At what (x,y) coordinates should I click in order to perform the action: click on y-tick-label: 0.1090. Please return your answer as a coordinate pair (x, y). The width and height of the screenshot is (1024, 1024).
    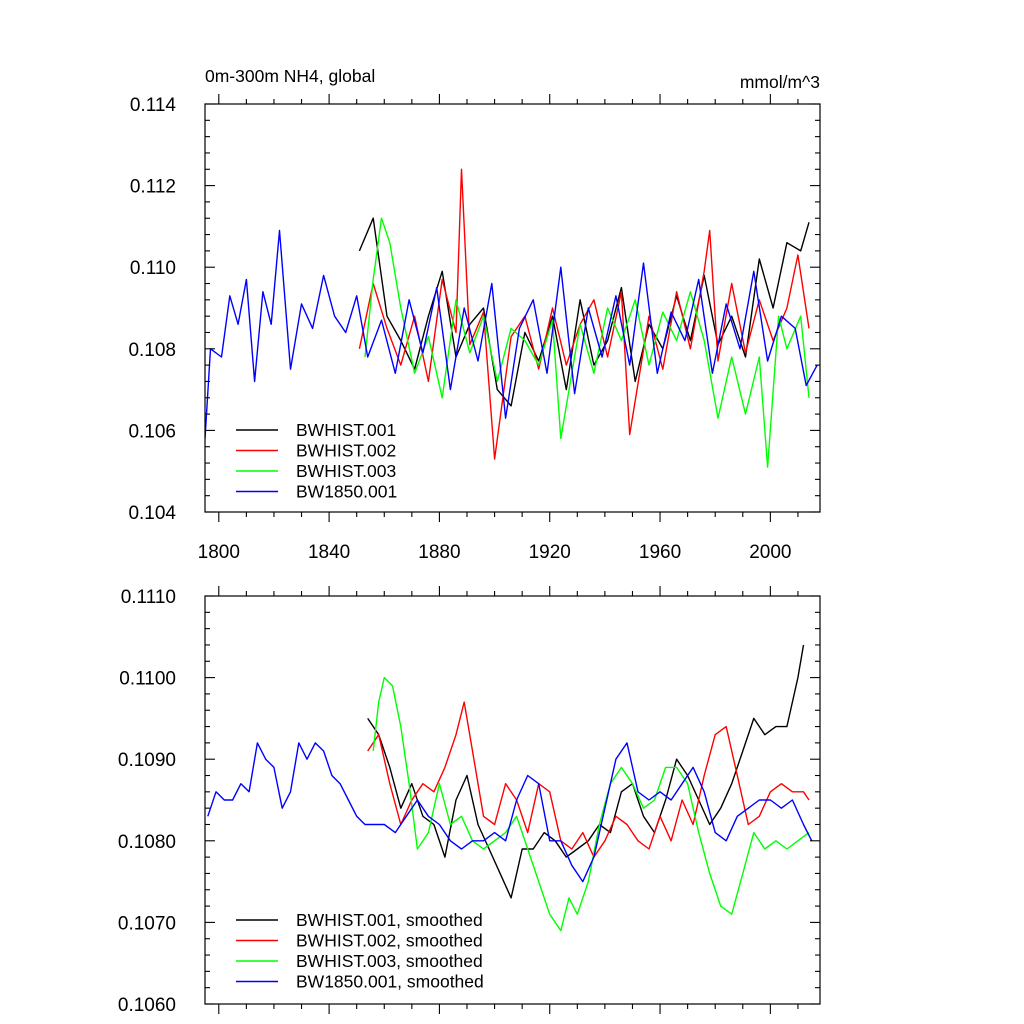
    Looking at the image, I should click on (147, 760).